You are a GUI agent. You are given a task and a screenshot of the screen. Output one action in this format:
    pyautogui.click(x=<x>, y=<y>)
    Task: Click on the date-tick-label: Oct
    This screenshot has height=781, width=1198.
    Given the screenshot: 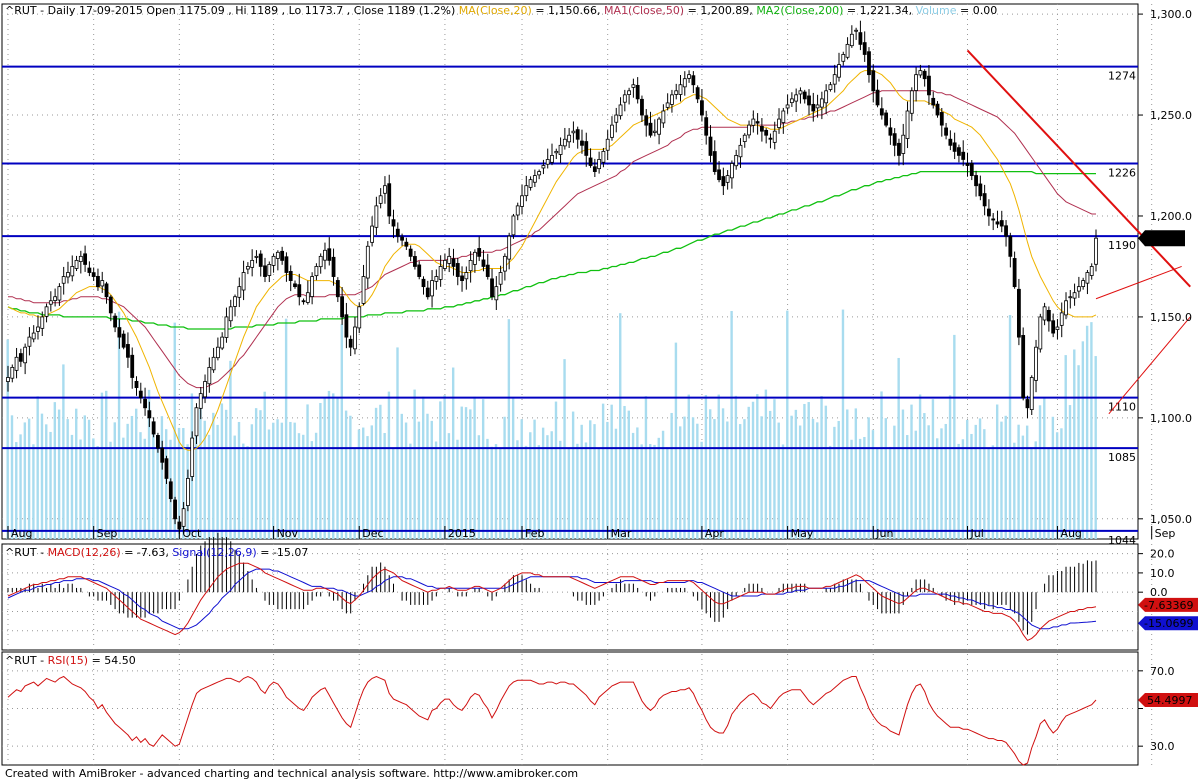 What is the action you would take?
    pyautogui.click(x=192, y=533)
    